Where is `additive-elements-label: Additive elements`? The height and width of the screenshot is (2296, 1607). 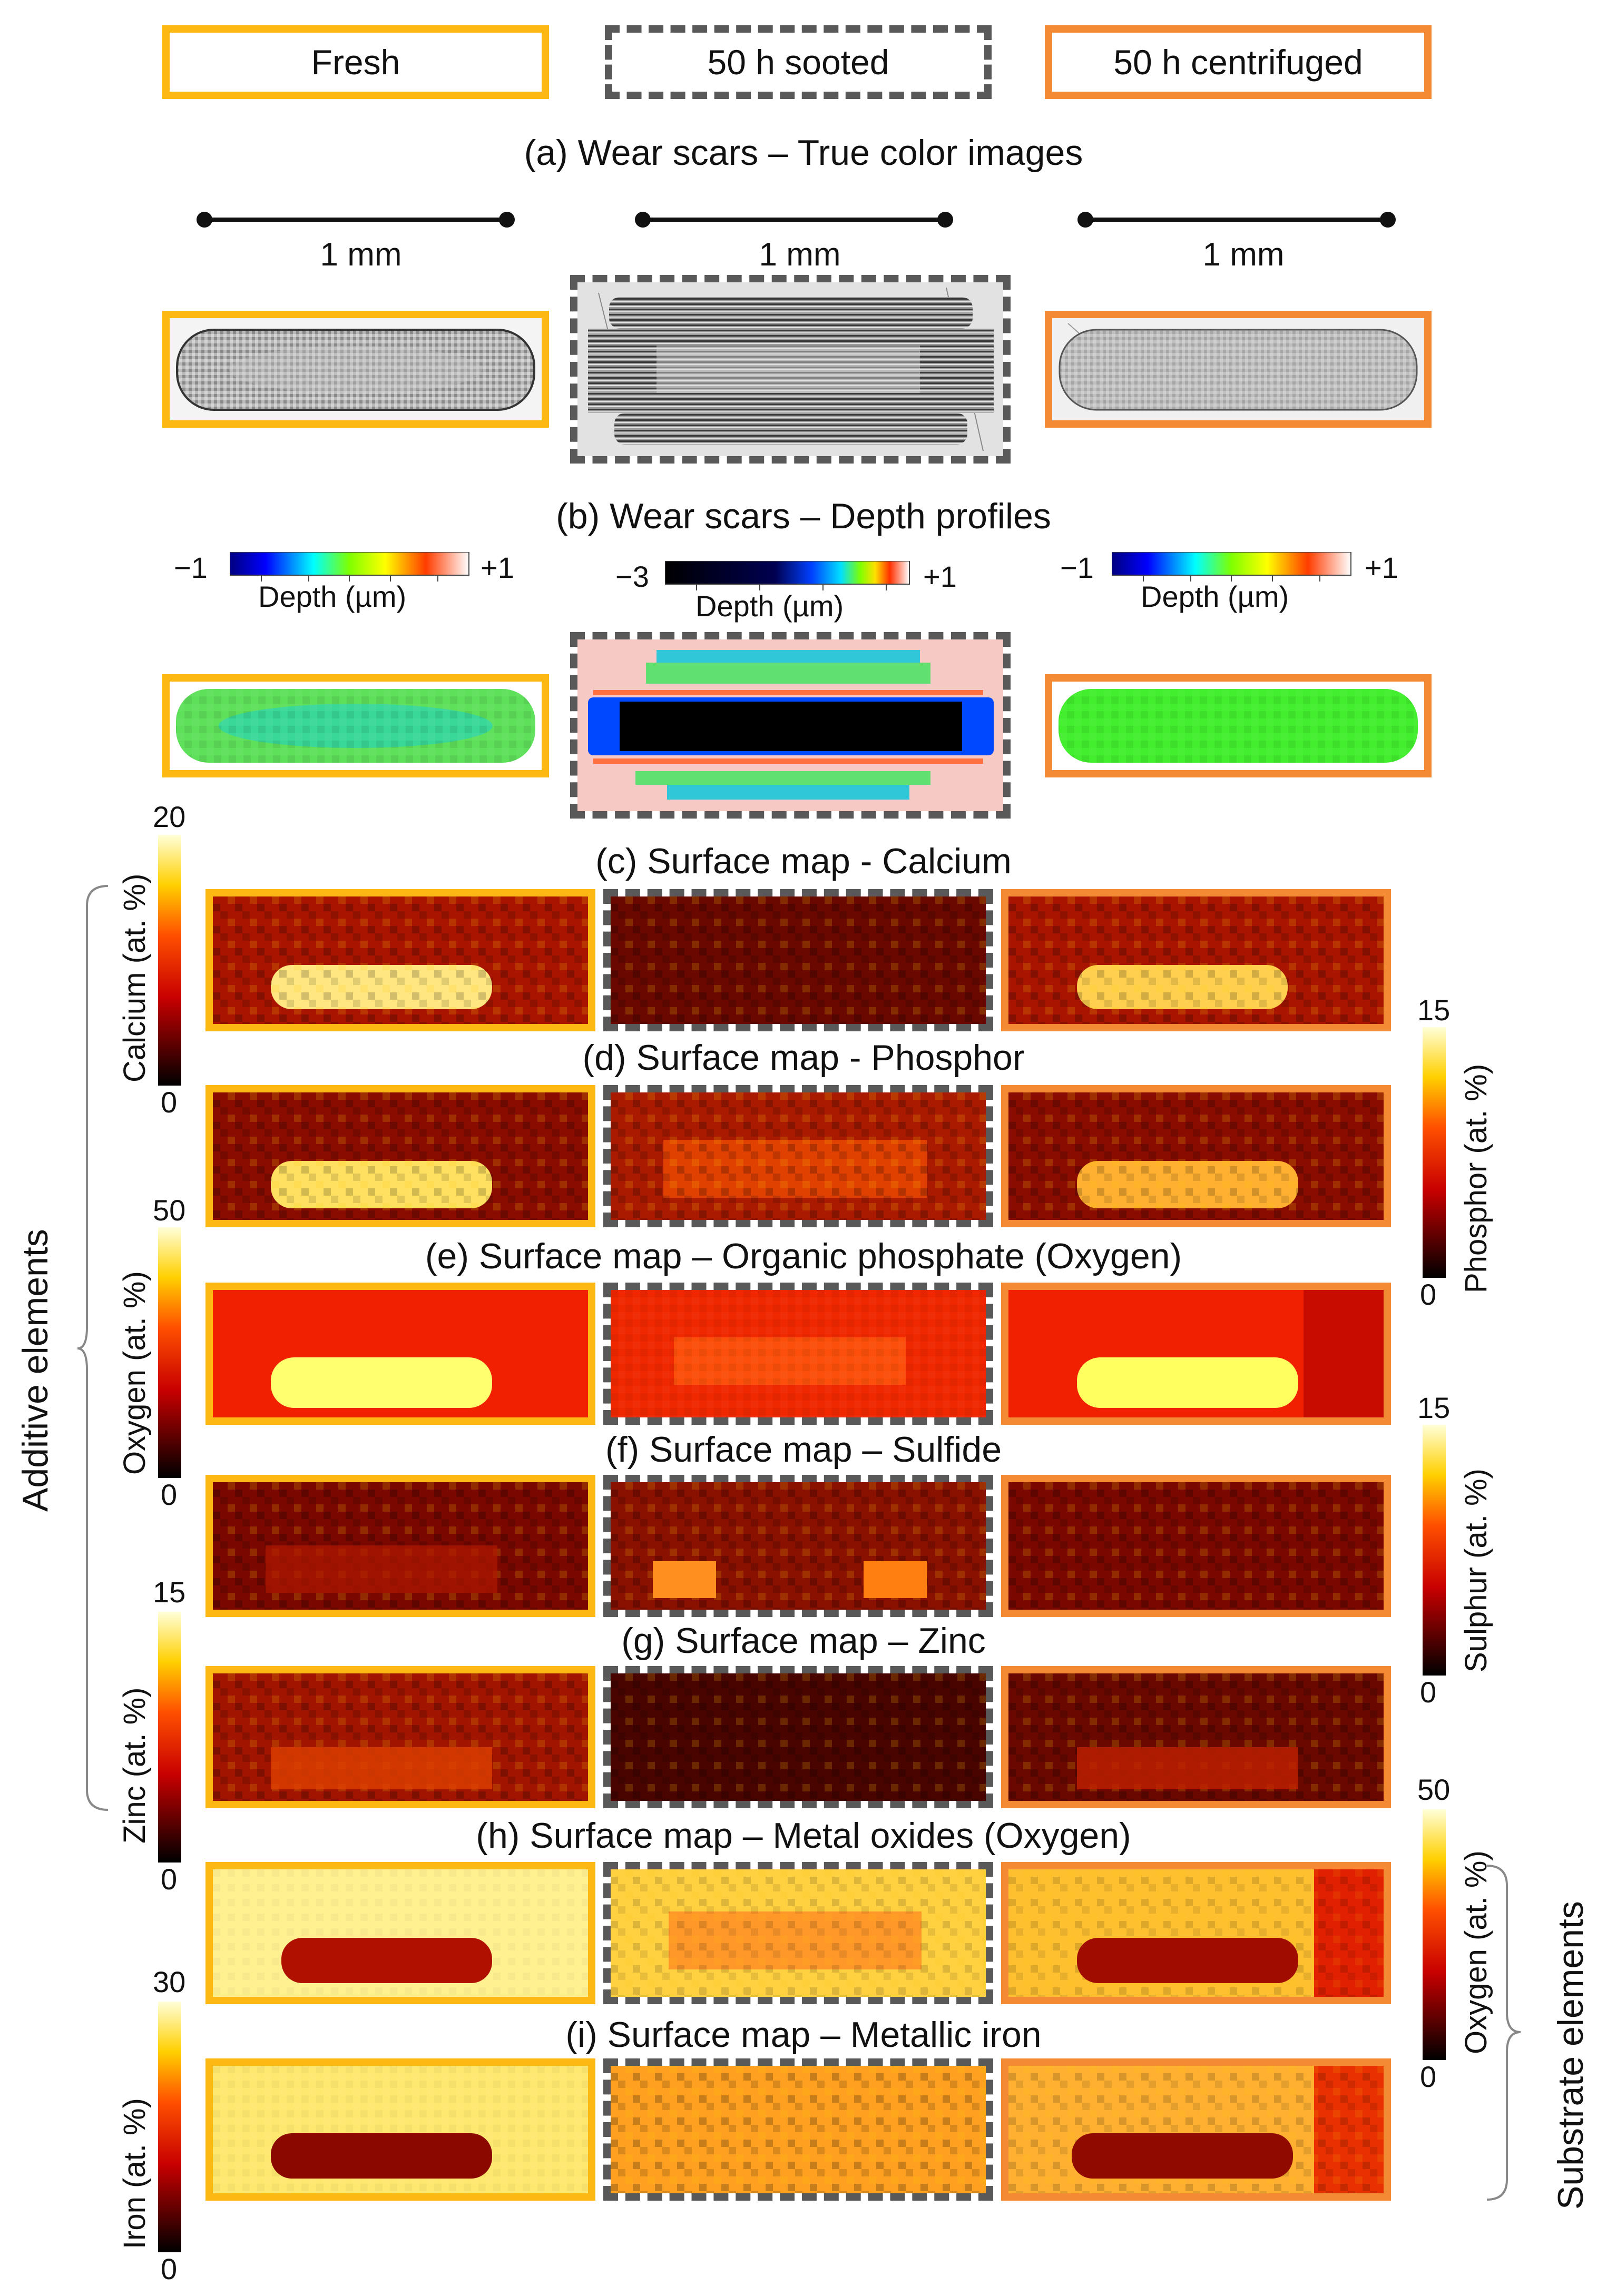 additive-elements-label: Additive elements is located at coordinates (35, 1370).